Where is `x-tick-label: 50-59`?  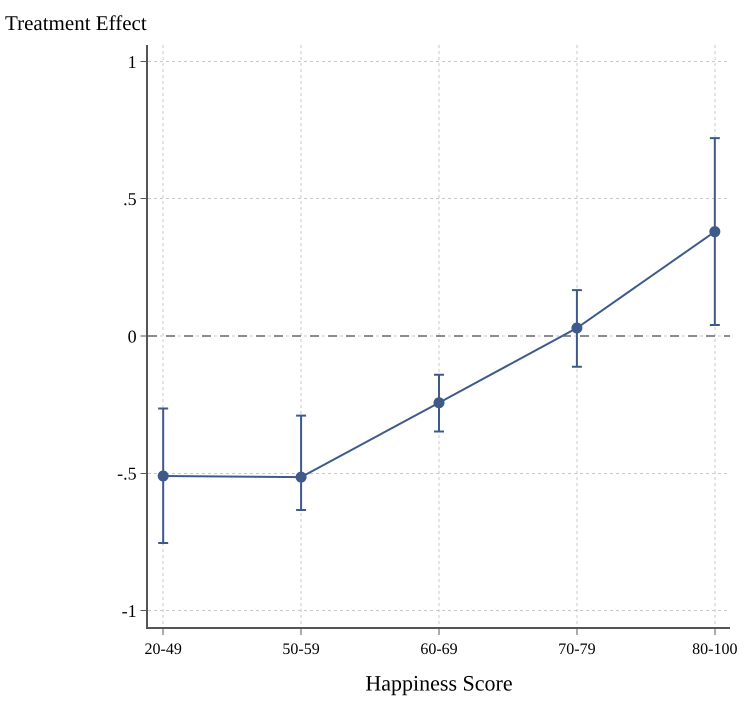
x-tick-label: 50-59 is located at coordinates (301, 649).